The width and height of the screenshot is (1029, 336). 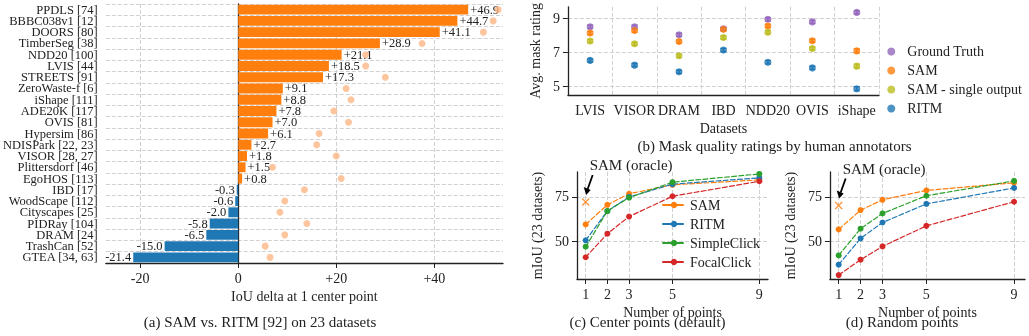 I want to click on data-label: +17.3, so click(x=339, y=77).